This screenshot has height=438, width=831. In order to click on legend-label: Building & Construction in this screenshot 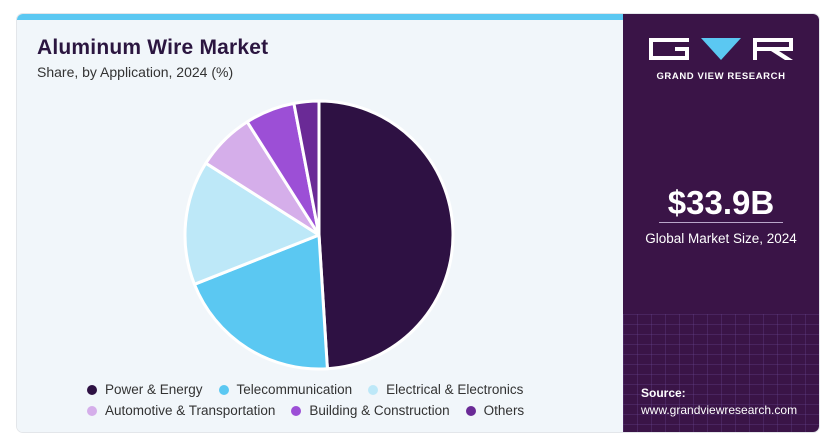, I will do `click(379, 410)`.